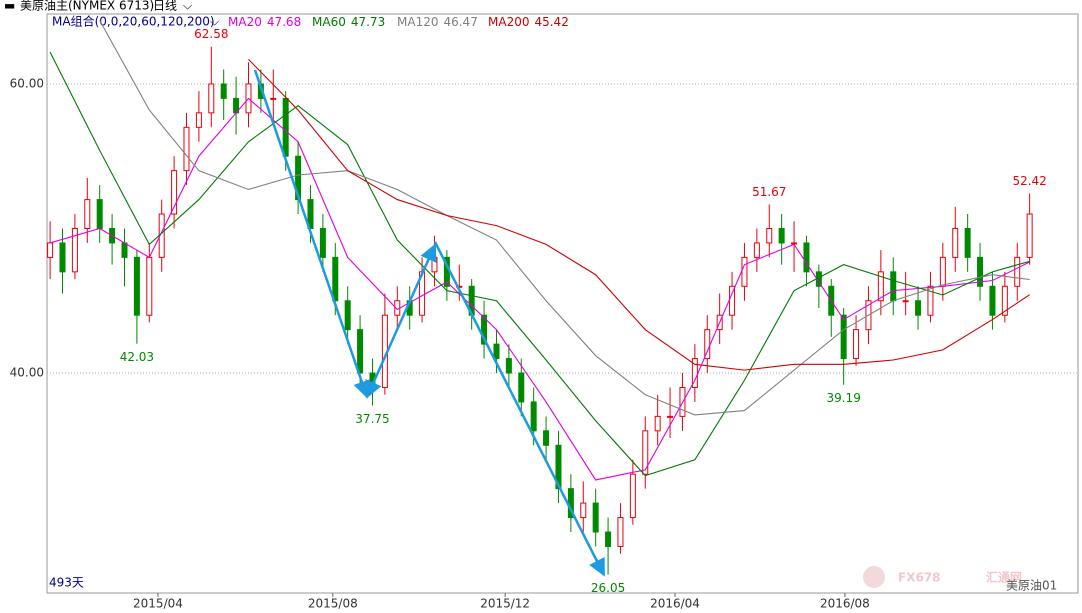 The height and width of the screenshot is (613, 1082). Describe the element at coordinates (211, 34) in the screenshot. I see `price-annotation: 62.58` at that location.